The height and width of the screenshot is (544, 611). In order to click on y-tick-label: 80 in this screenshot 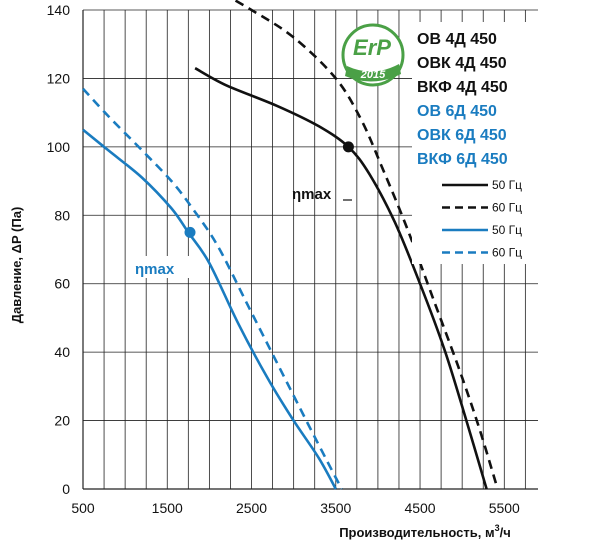, I will do `click(62, 215)`.